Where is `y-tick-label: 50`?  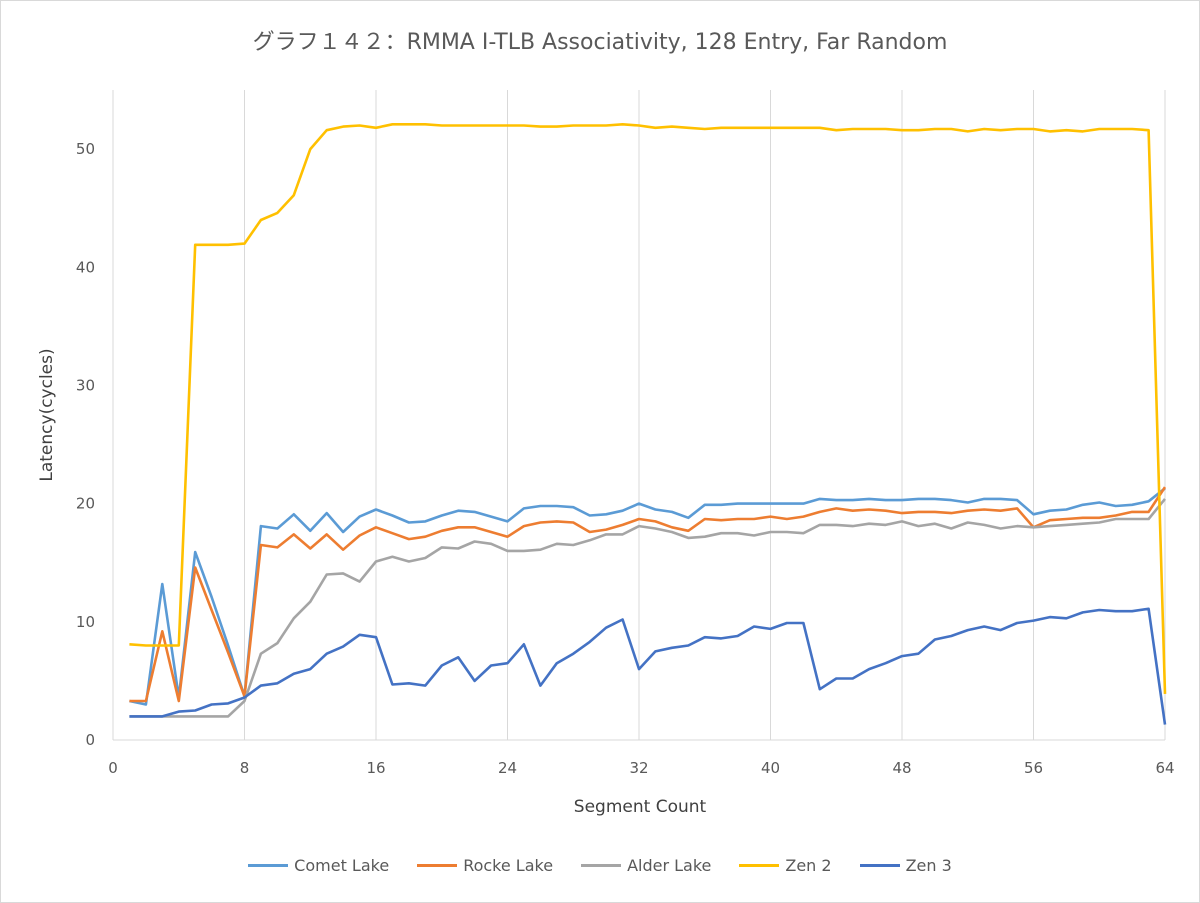
y-tick-label: 50 is located at coordinates (85, 149).